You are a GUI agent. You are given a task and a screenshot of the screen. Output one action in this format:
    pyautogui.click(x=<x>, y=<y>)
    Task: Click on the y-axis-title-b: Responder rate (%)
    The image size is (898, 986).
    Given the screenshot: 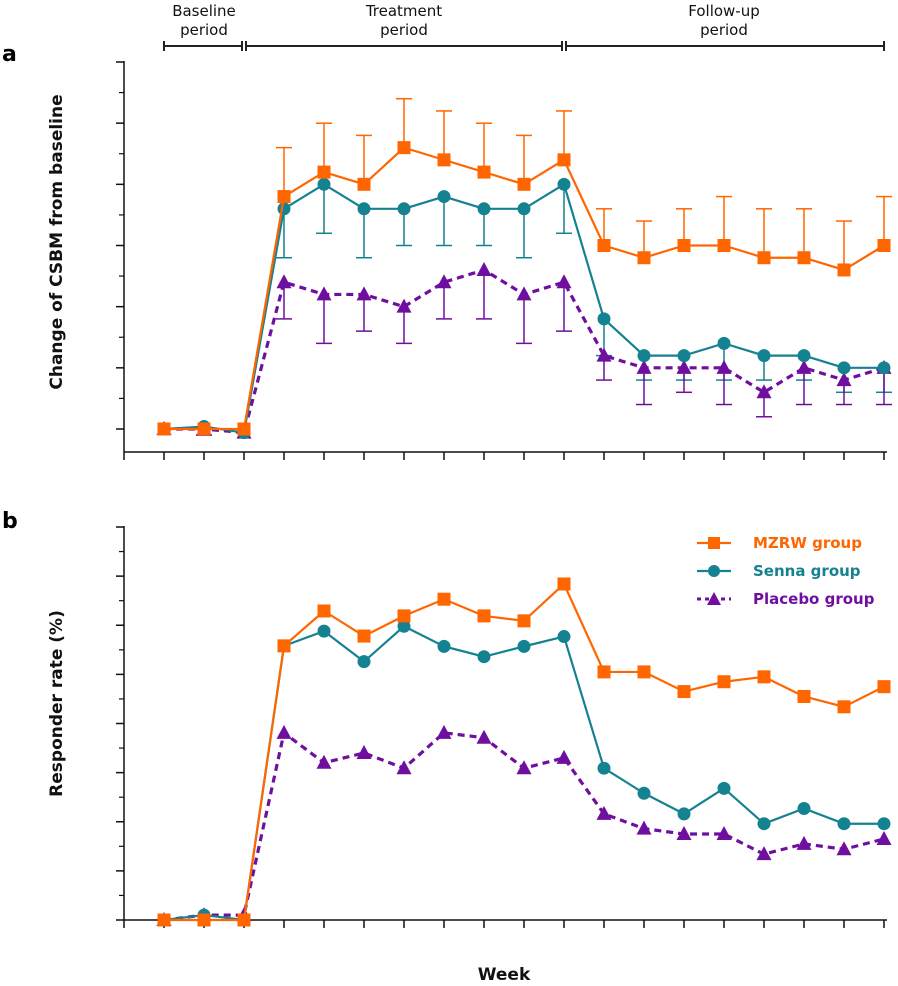 What is the action you would take?
    pyautogui.click(x=57, y=703)
    